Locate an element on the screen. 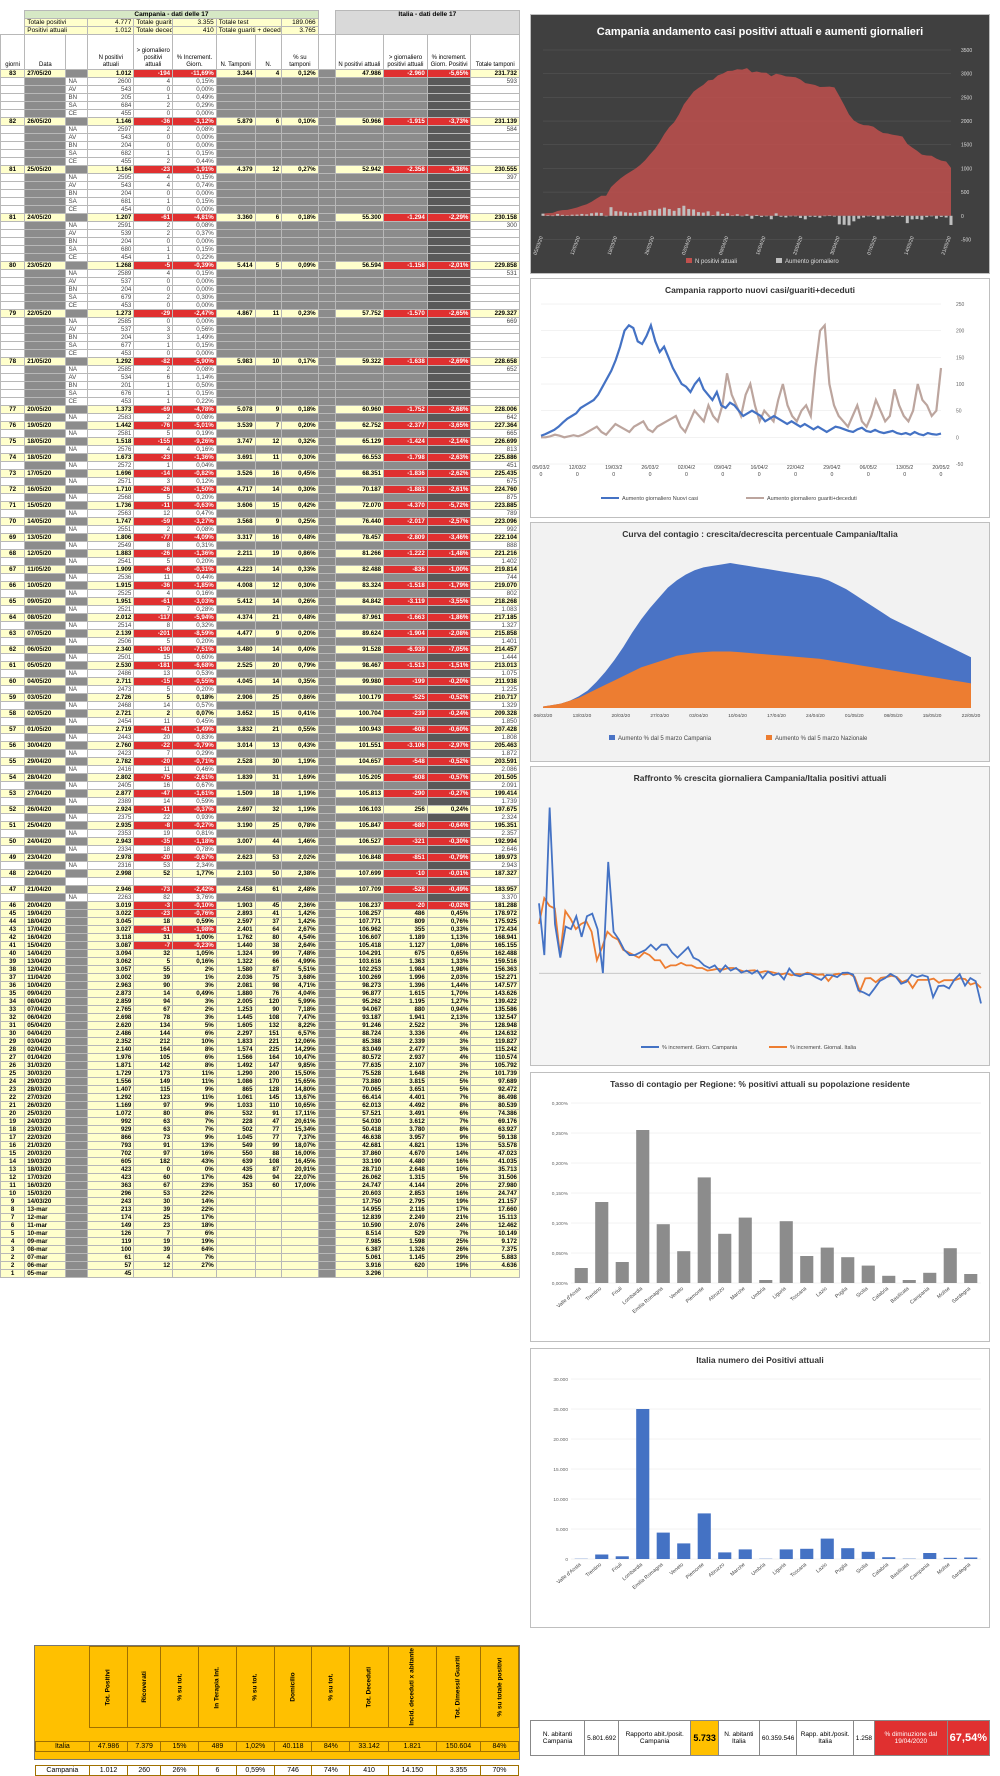 This screenshot has width=1000, height=1776. positivi-cell: 45 is located at coordinates (111, 1274).